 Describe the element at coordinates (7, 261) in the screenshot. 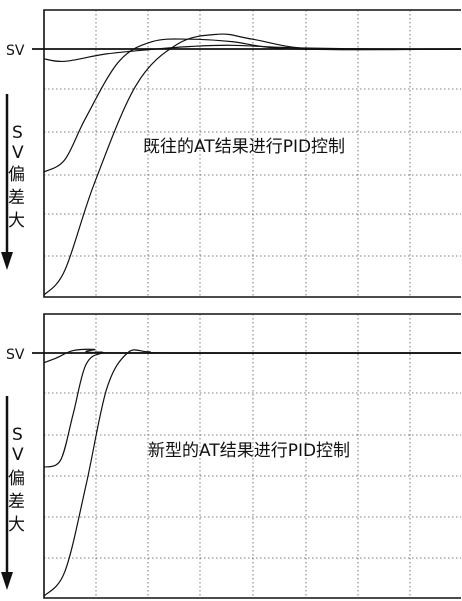

I see `side-arrow-head-top` at that location.